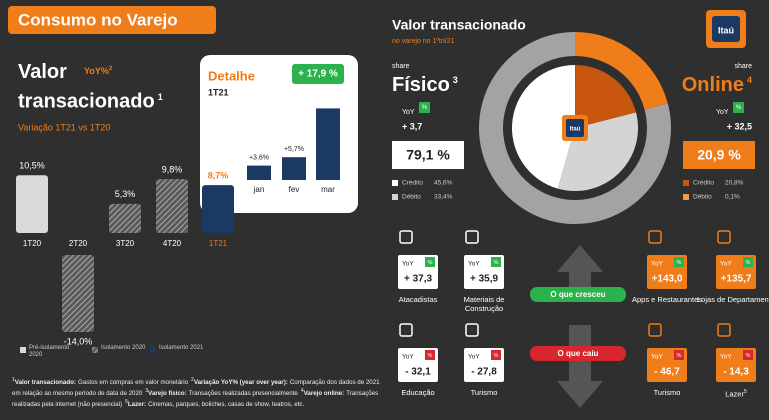 Image resolution: width=769 pixels, height=420 pixels. I want to click on share-value: 20,9 %, so click(719, 155).